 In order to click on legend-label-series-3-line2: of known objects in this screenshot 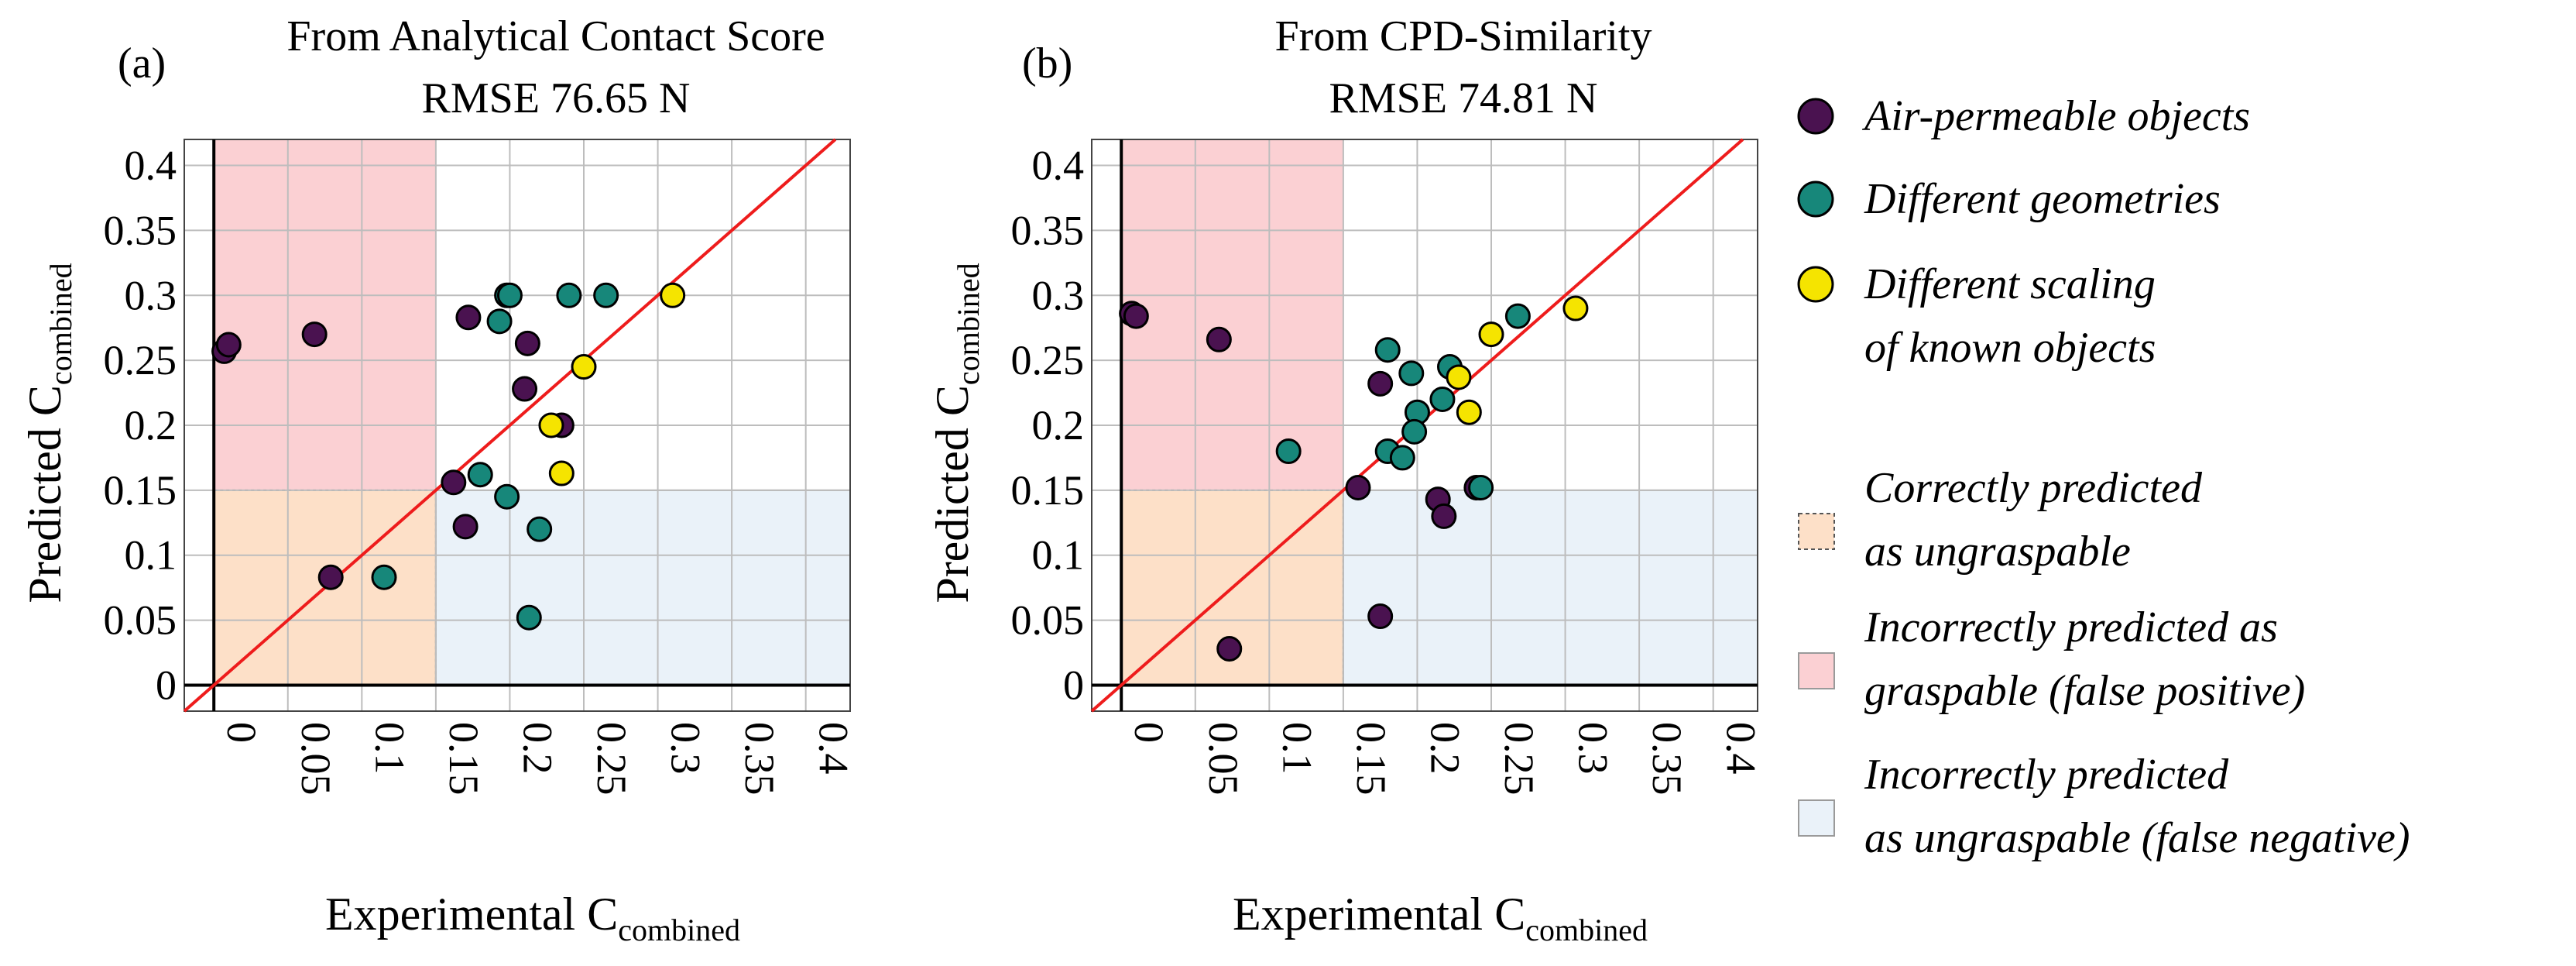, I will do `click(2010, 348)`.